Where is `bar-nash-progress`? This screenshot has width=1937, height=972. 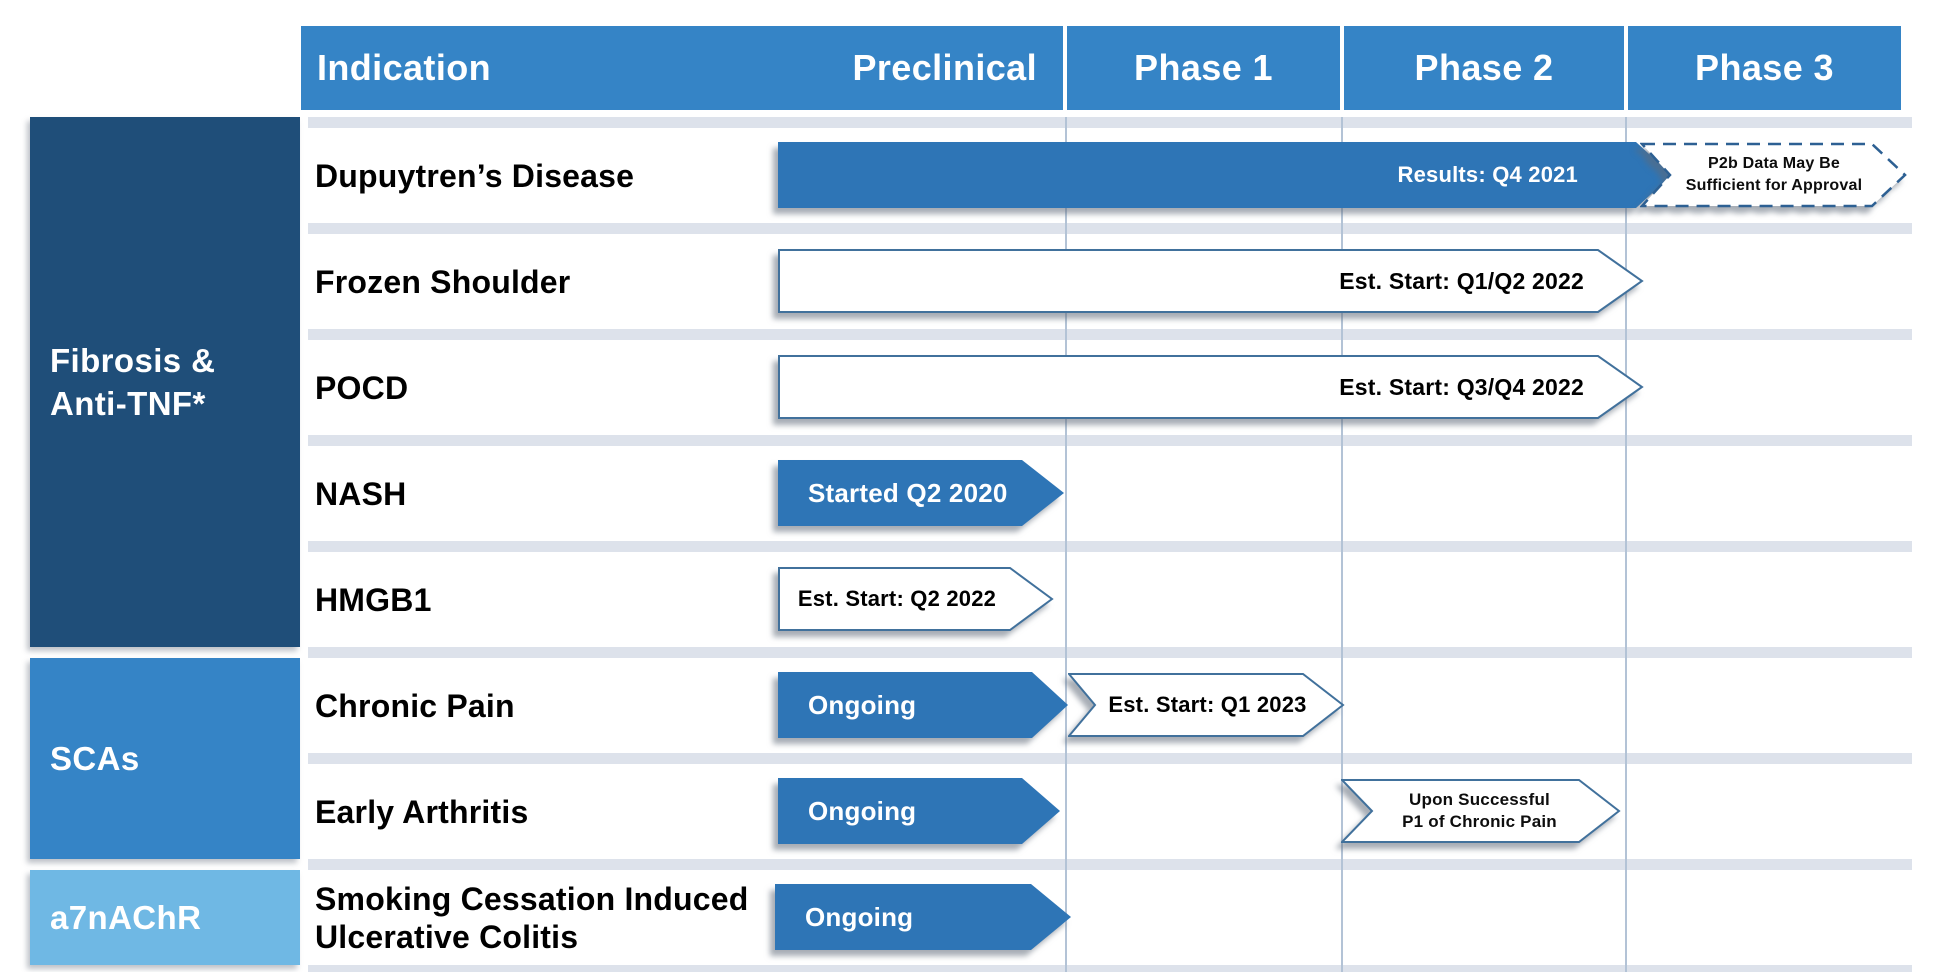
bar-nash-progress is located at coordinates (921, 493).